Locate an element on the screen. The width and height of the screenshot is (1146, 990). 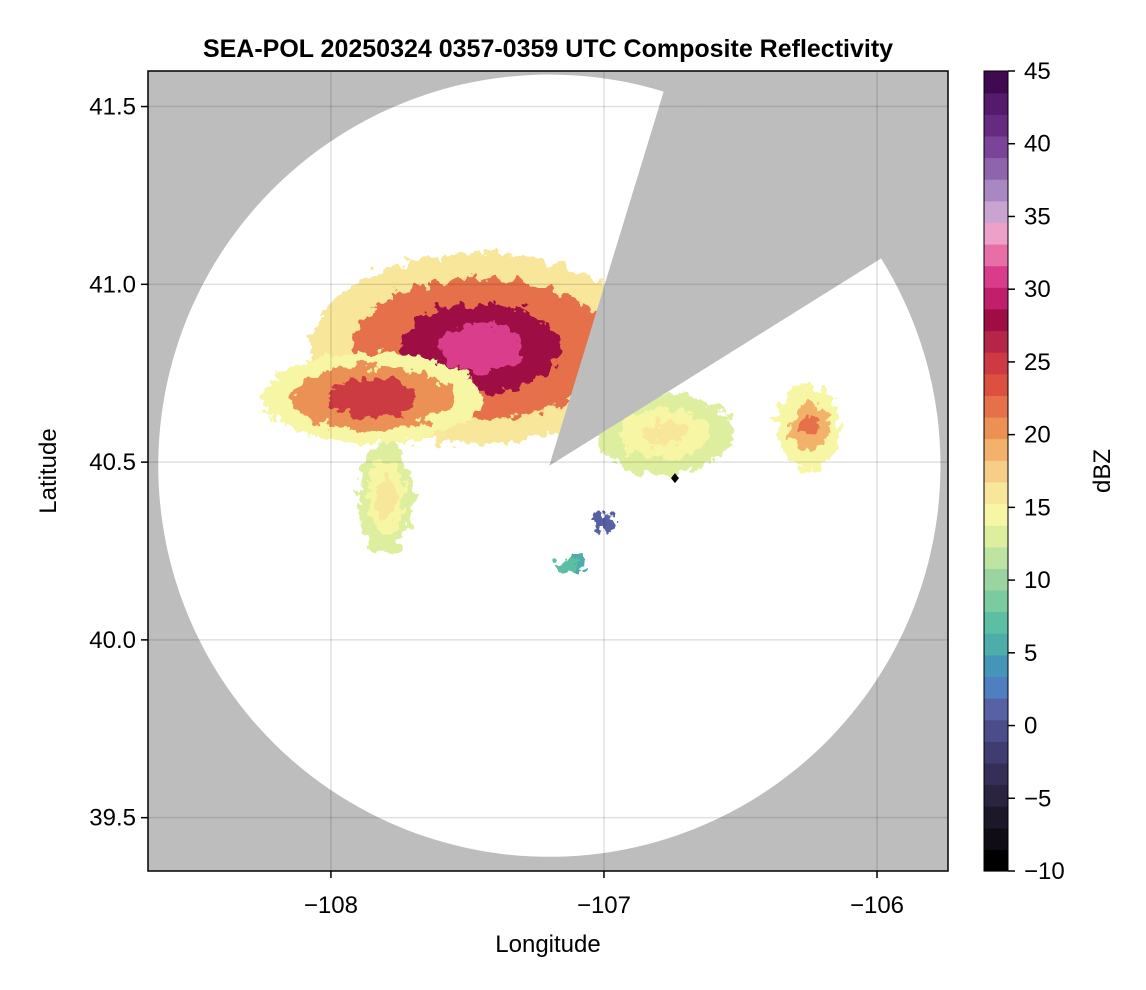
y-tick-label: 40.5 is located at coordinates (112, 462).